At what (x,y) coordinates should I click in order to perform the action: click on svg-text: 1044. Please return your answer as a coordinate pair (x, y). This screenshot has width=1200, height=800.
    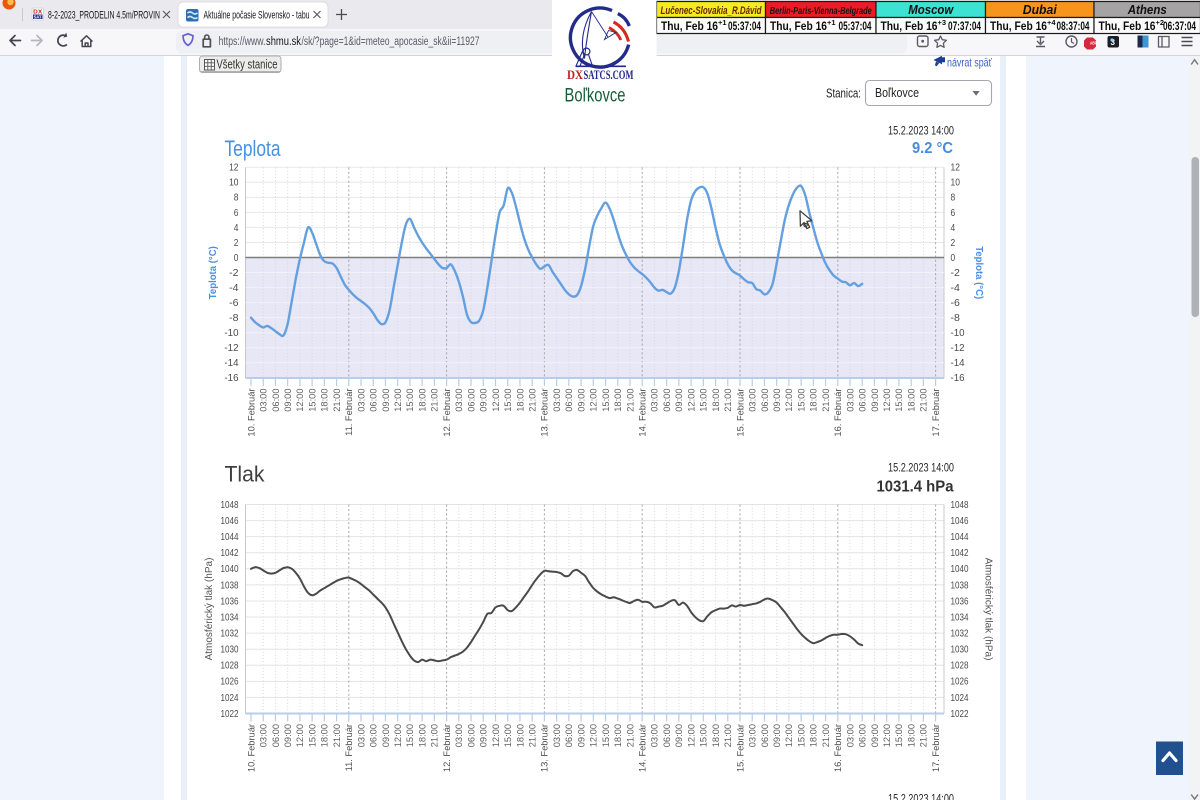
    Looking at the image, I should click on (230, 537).